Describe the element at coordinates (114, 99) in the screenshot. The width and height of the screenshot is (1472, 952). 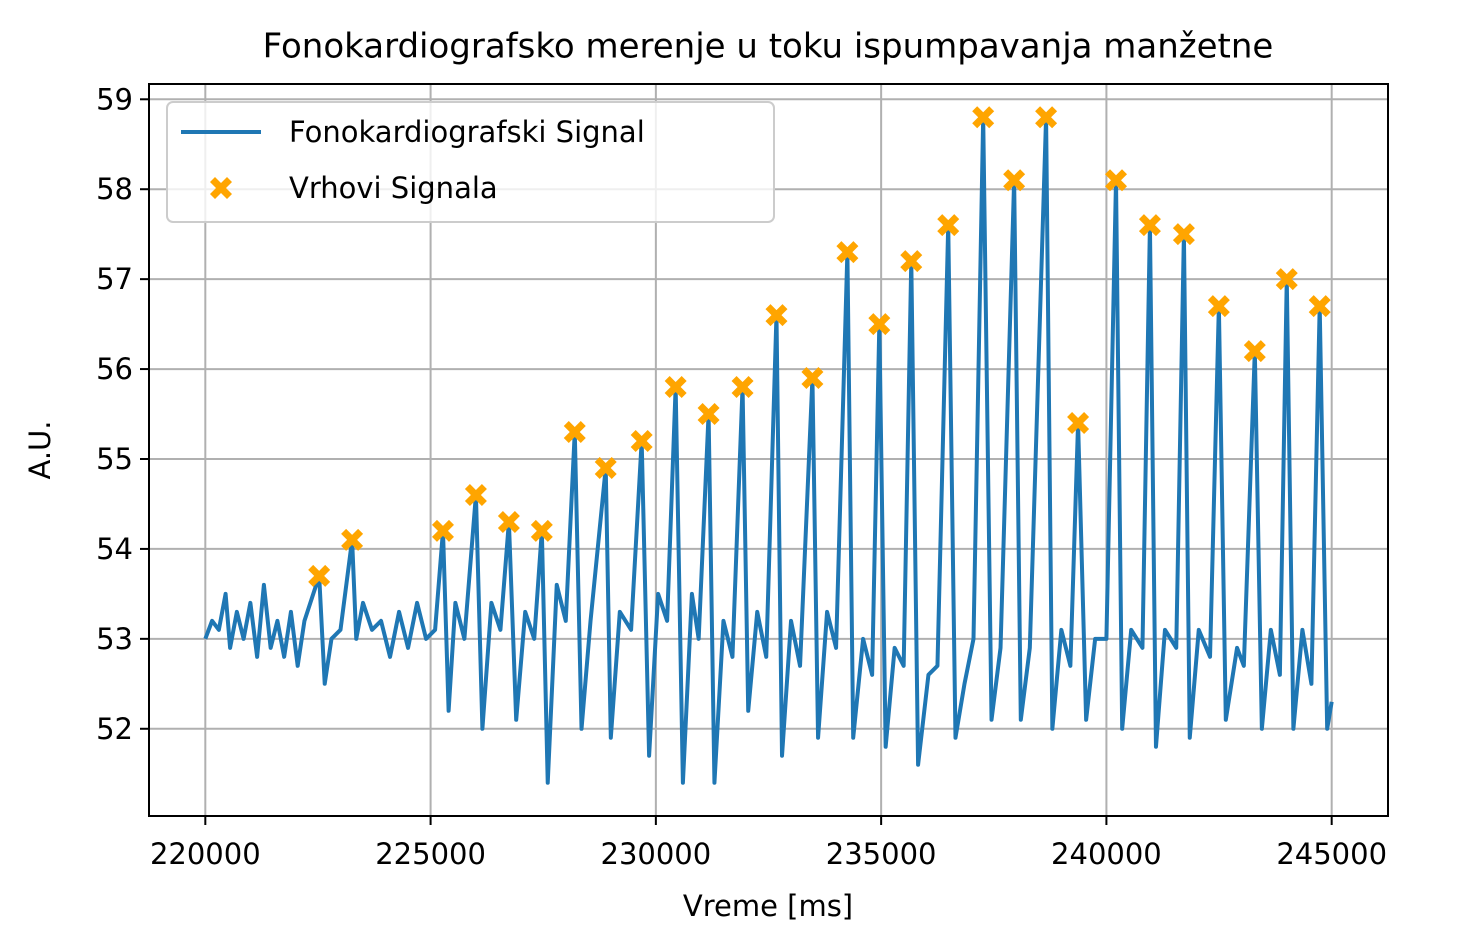
I see `y-tick-label: 59` at that location.